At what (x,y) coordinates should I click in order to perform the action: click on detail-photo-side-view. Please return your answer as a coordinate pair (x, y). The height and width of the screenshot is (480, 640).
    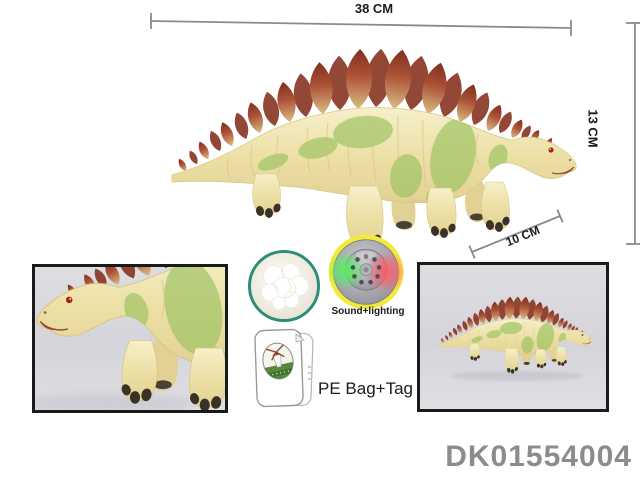
    Looking at the image, I should click on (513, 337).